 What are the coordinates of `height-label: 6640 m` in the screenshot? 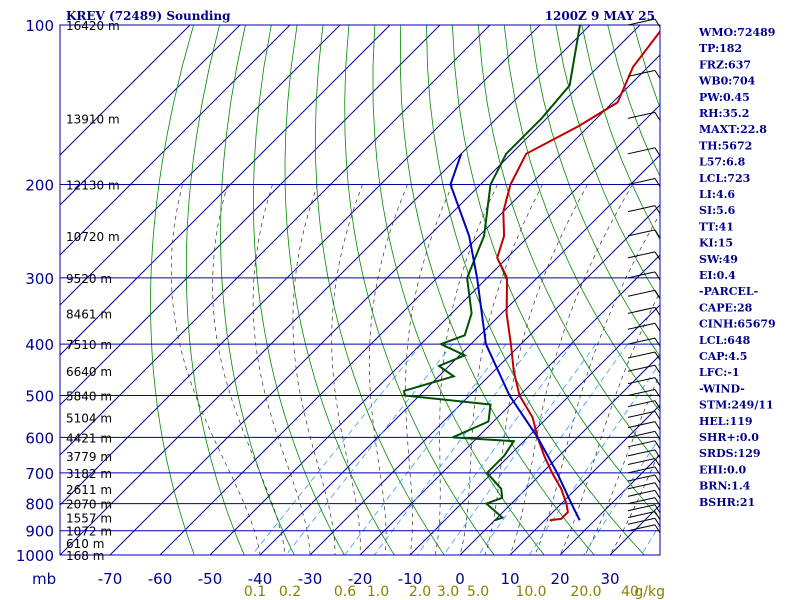 It's located at (89, 372).